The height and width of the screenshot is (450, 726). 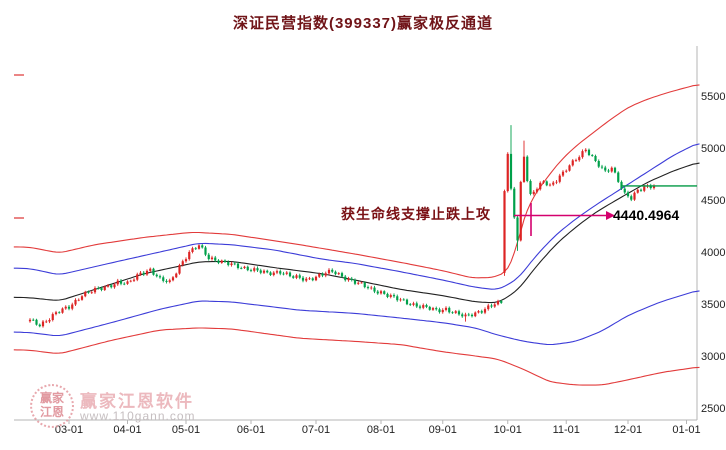 I want to click on y-axis-label: 3000, so click(x=713, y=357).